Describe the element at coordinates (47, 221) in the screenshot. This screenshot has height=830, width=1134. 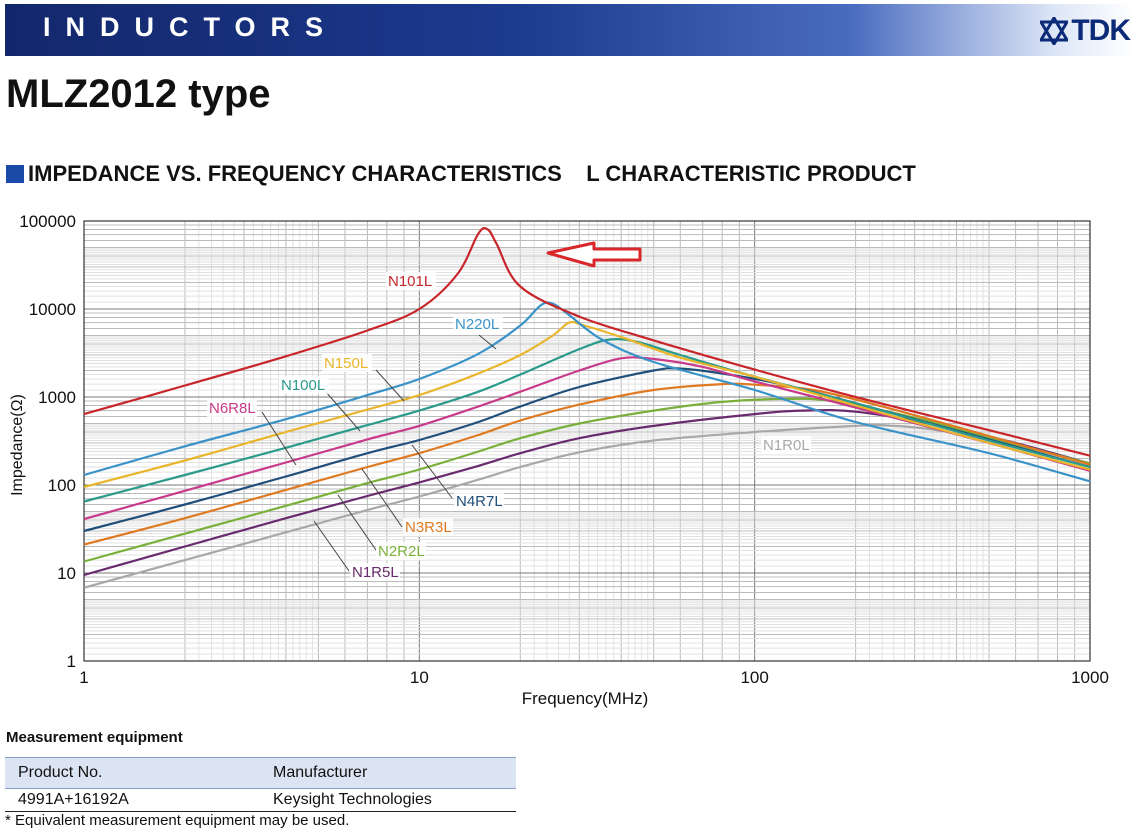
I see `y-tick-label: 100000` at that location.